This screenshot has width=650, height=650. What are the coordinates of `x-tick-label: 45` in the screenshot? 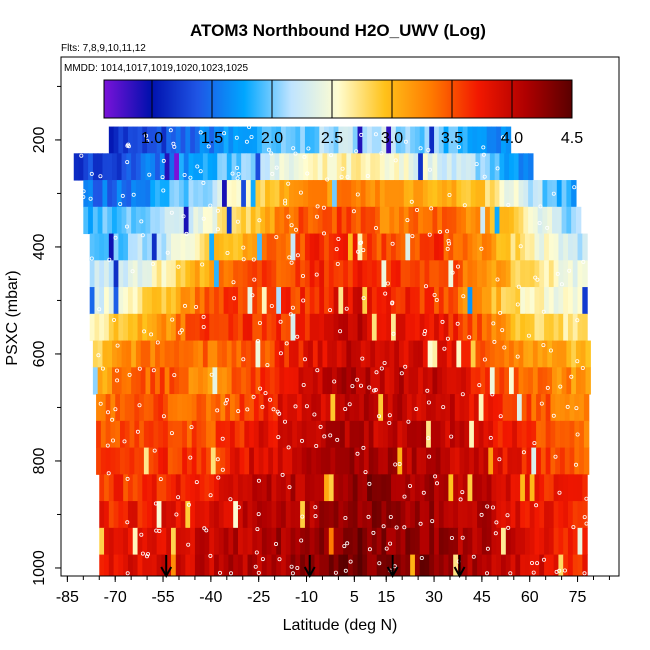 It's located at (482, 597).